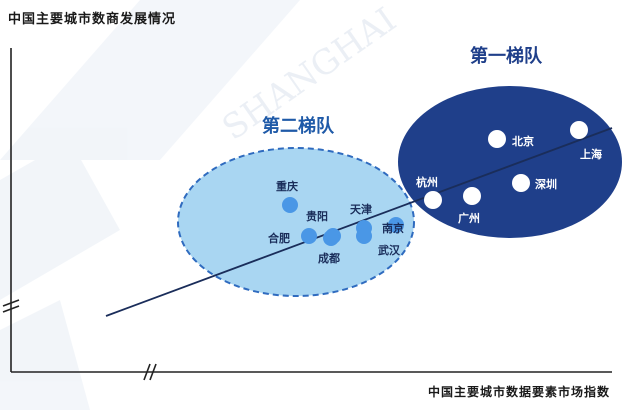  Describe the element at coordinates (296, 222) in the screenshot. I see `tier2-group-ellipse` at that location.